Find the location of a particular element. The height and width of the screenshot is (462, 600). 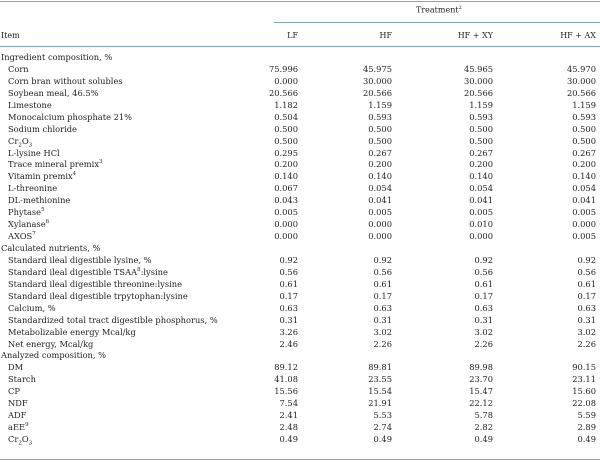

cell-hf-xy: 0.92 is located at coordinates (483, 259).